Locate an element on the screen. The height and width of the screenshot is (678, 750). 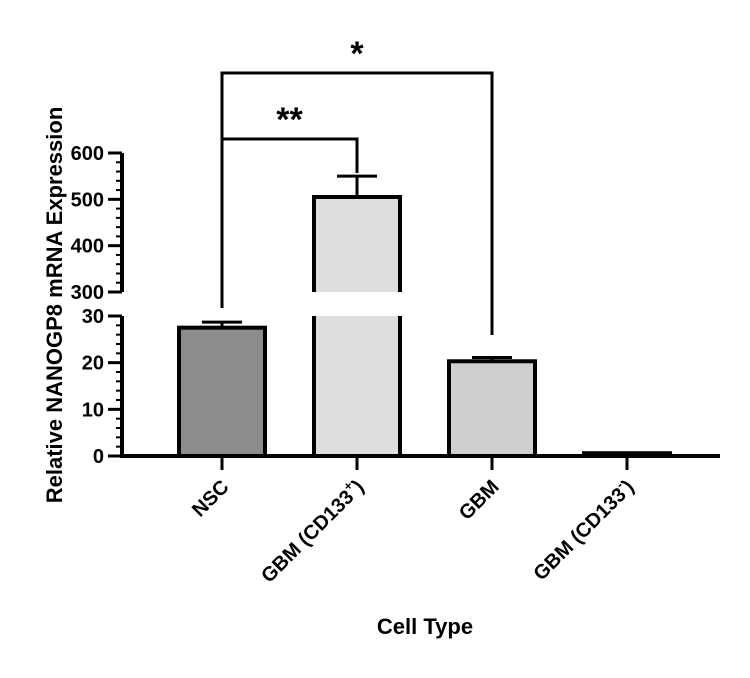
category-label: GBM (CD133-) is located at coordinates (583, 529).